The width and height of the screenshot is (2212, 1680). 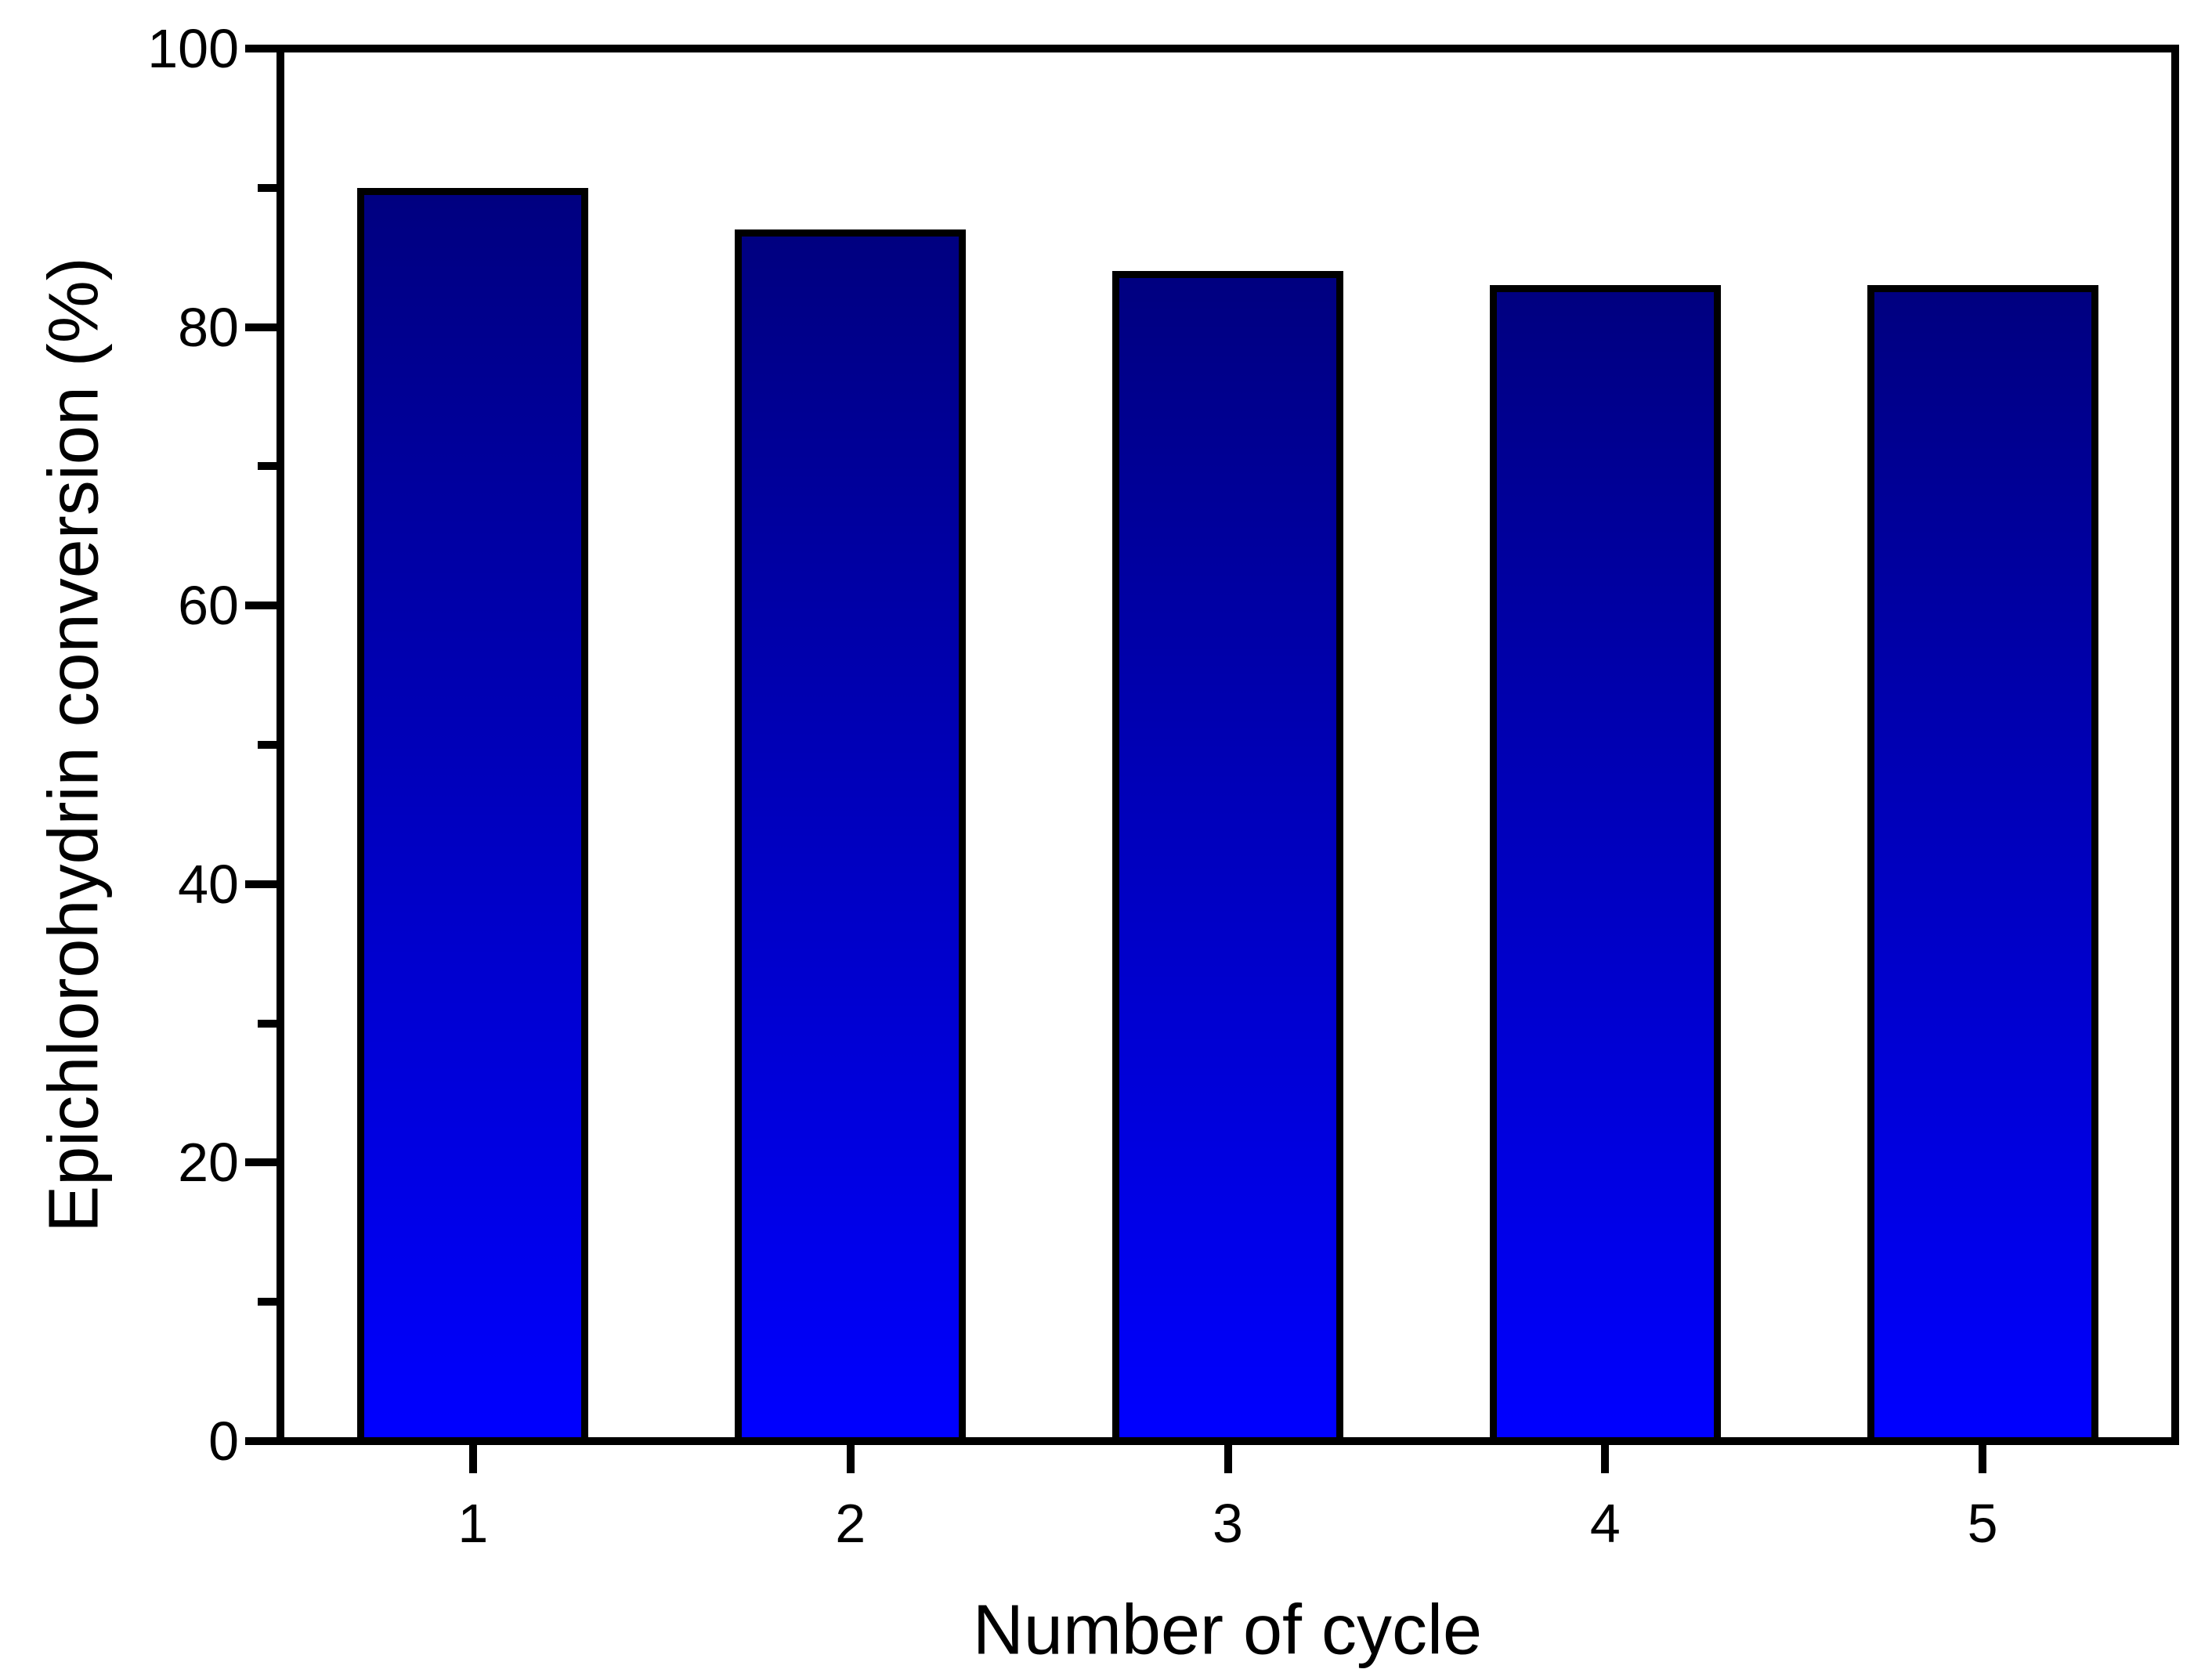 What do you see at coordinates (208, 327) in the screenshot?
I see `y-tick-label: 80` at bounding box center [208, 327].